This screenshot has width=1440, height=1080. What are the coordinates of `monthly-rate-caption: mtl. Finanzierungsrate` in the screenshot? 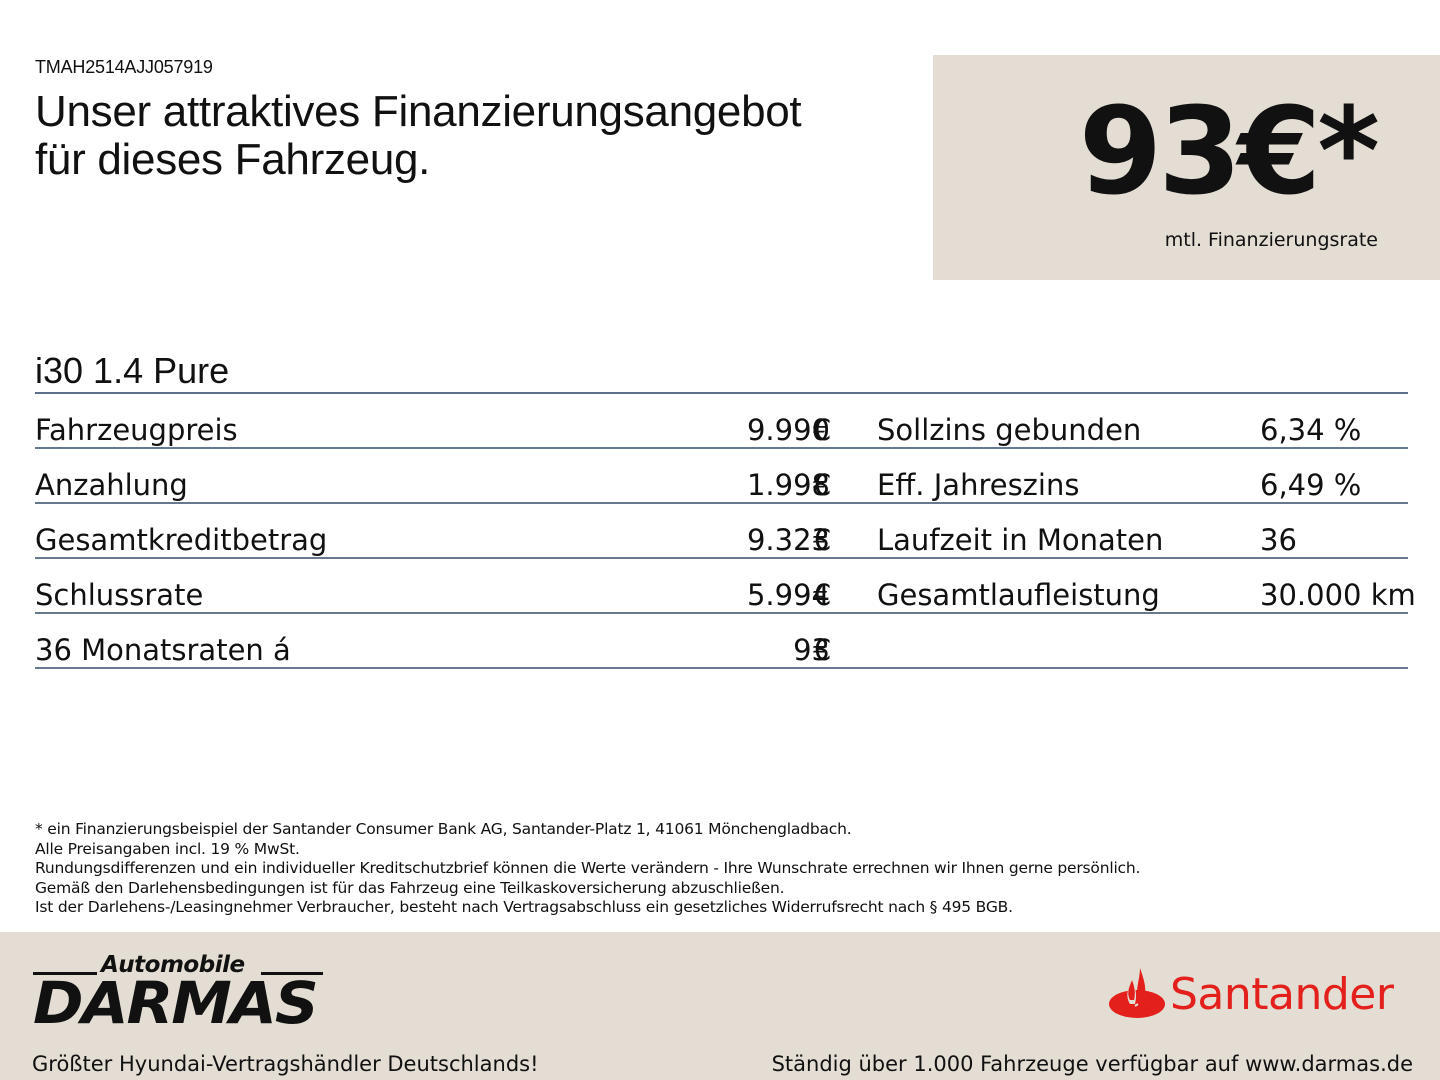 It's located at (1271, 240).